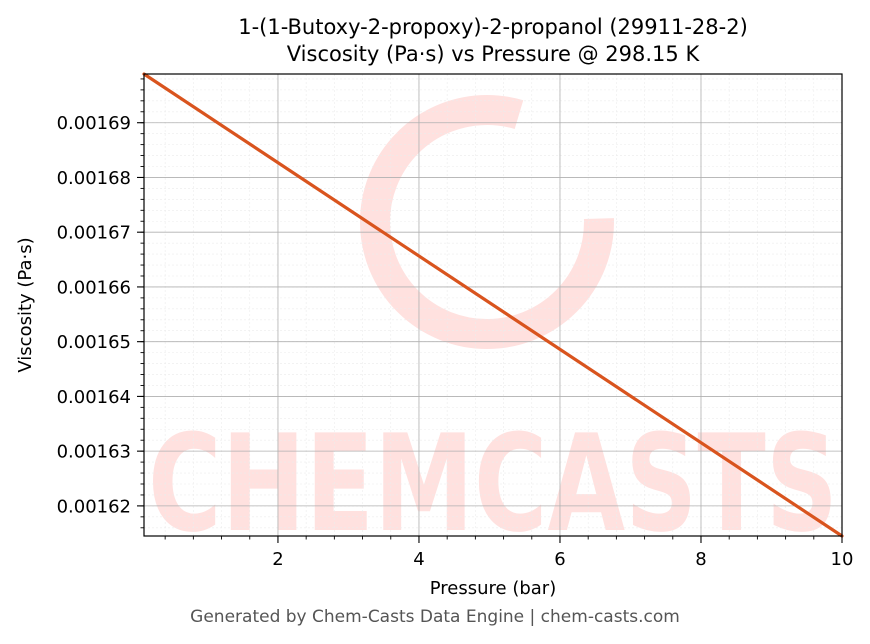 The width and height of the screenshot is (870, 644). I want to click on x-tick-label: 6, so click(559, 559).